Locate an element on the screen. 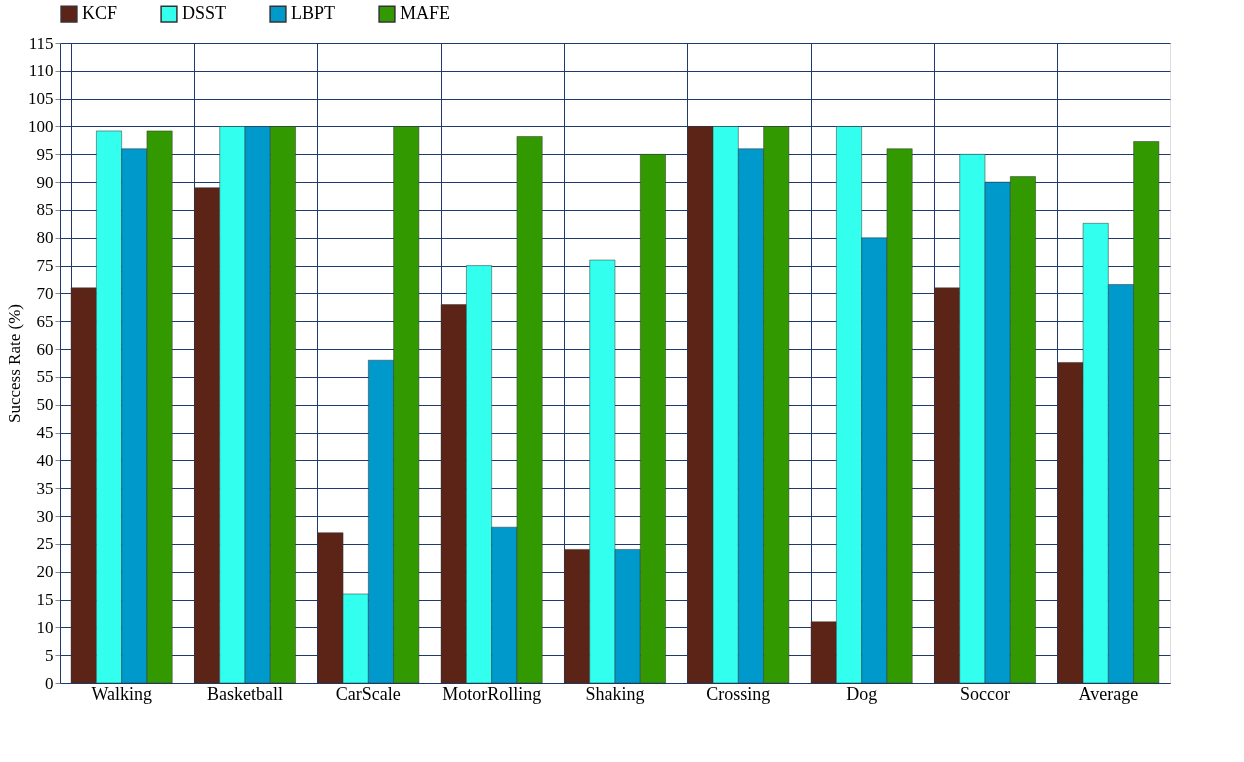  y-tick-label: 30 is located at coordinates (45, 516).